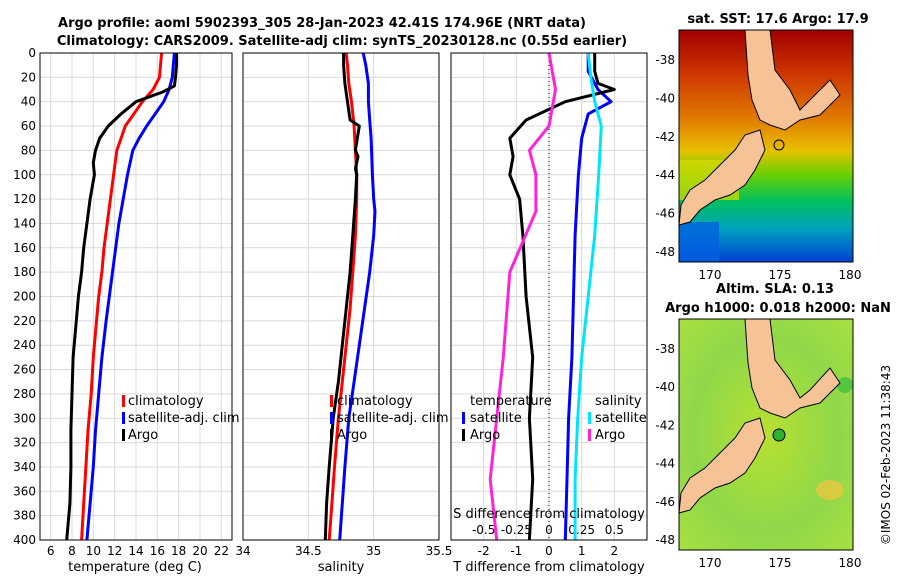 The width and height of the screenshot is (900, 580). What do you see at coordinates (114, 551) in the screenshot?
I see `x-tick-label: 12` at bounding box center [114, 551].